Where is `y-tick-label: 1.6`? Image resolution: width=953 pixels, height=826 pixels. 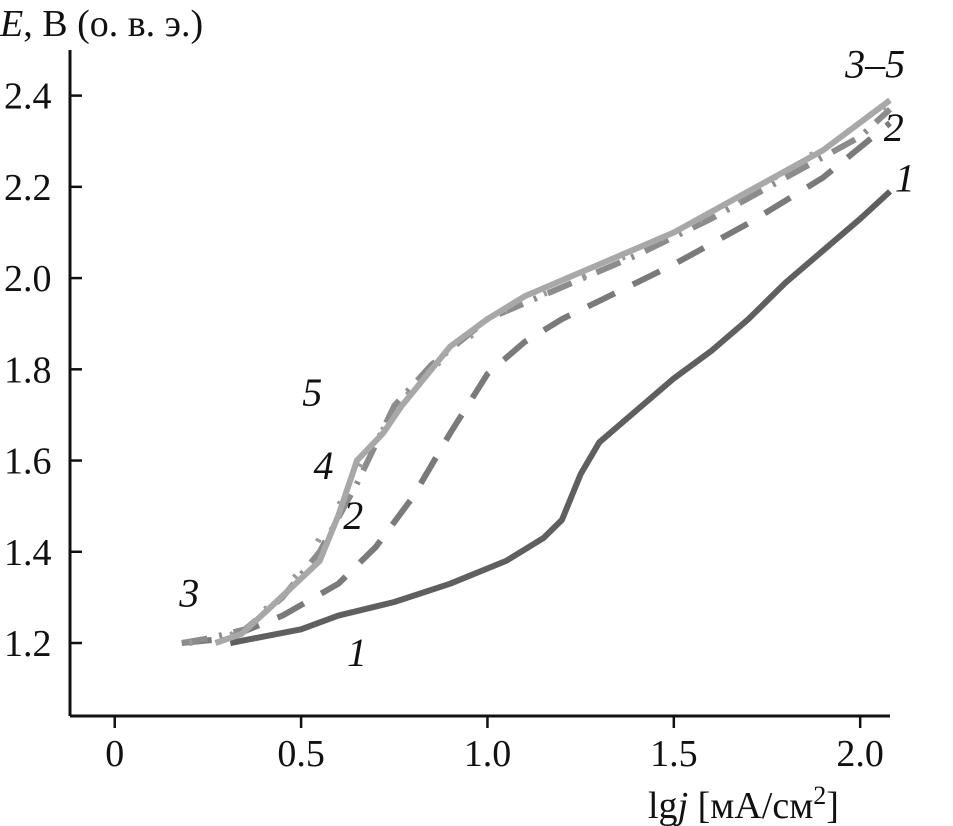 y-tick-label: 1.6 is located at coordinates (28, 462).